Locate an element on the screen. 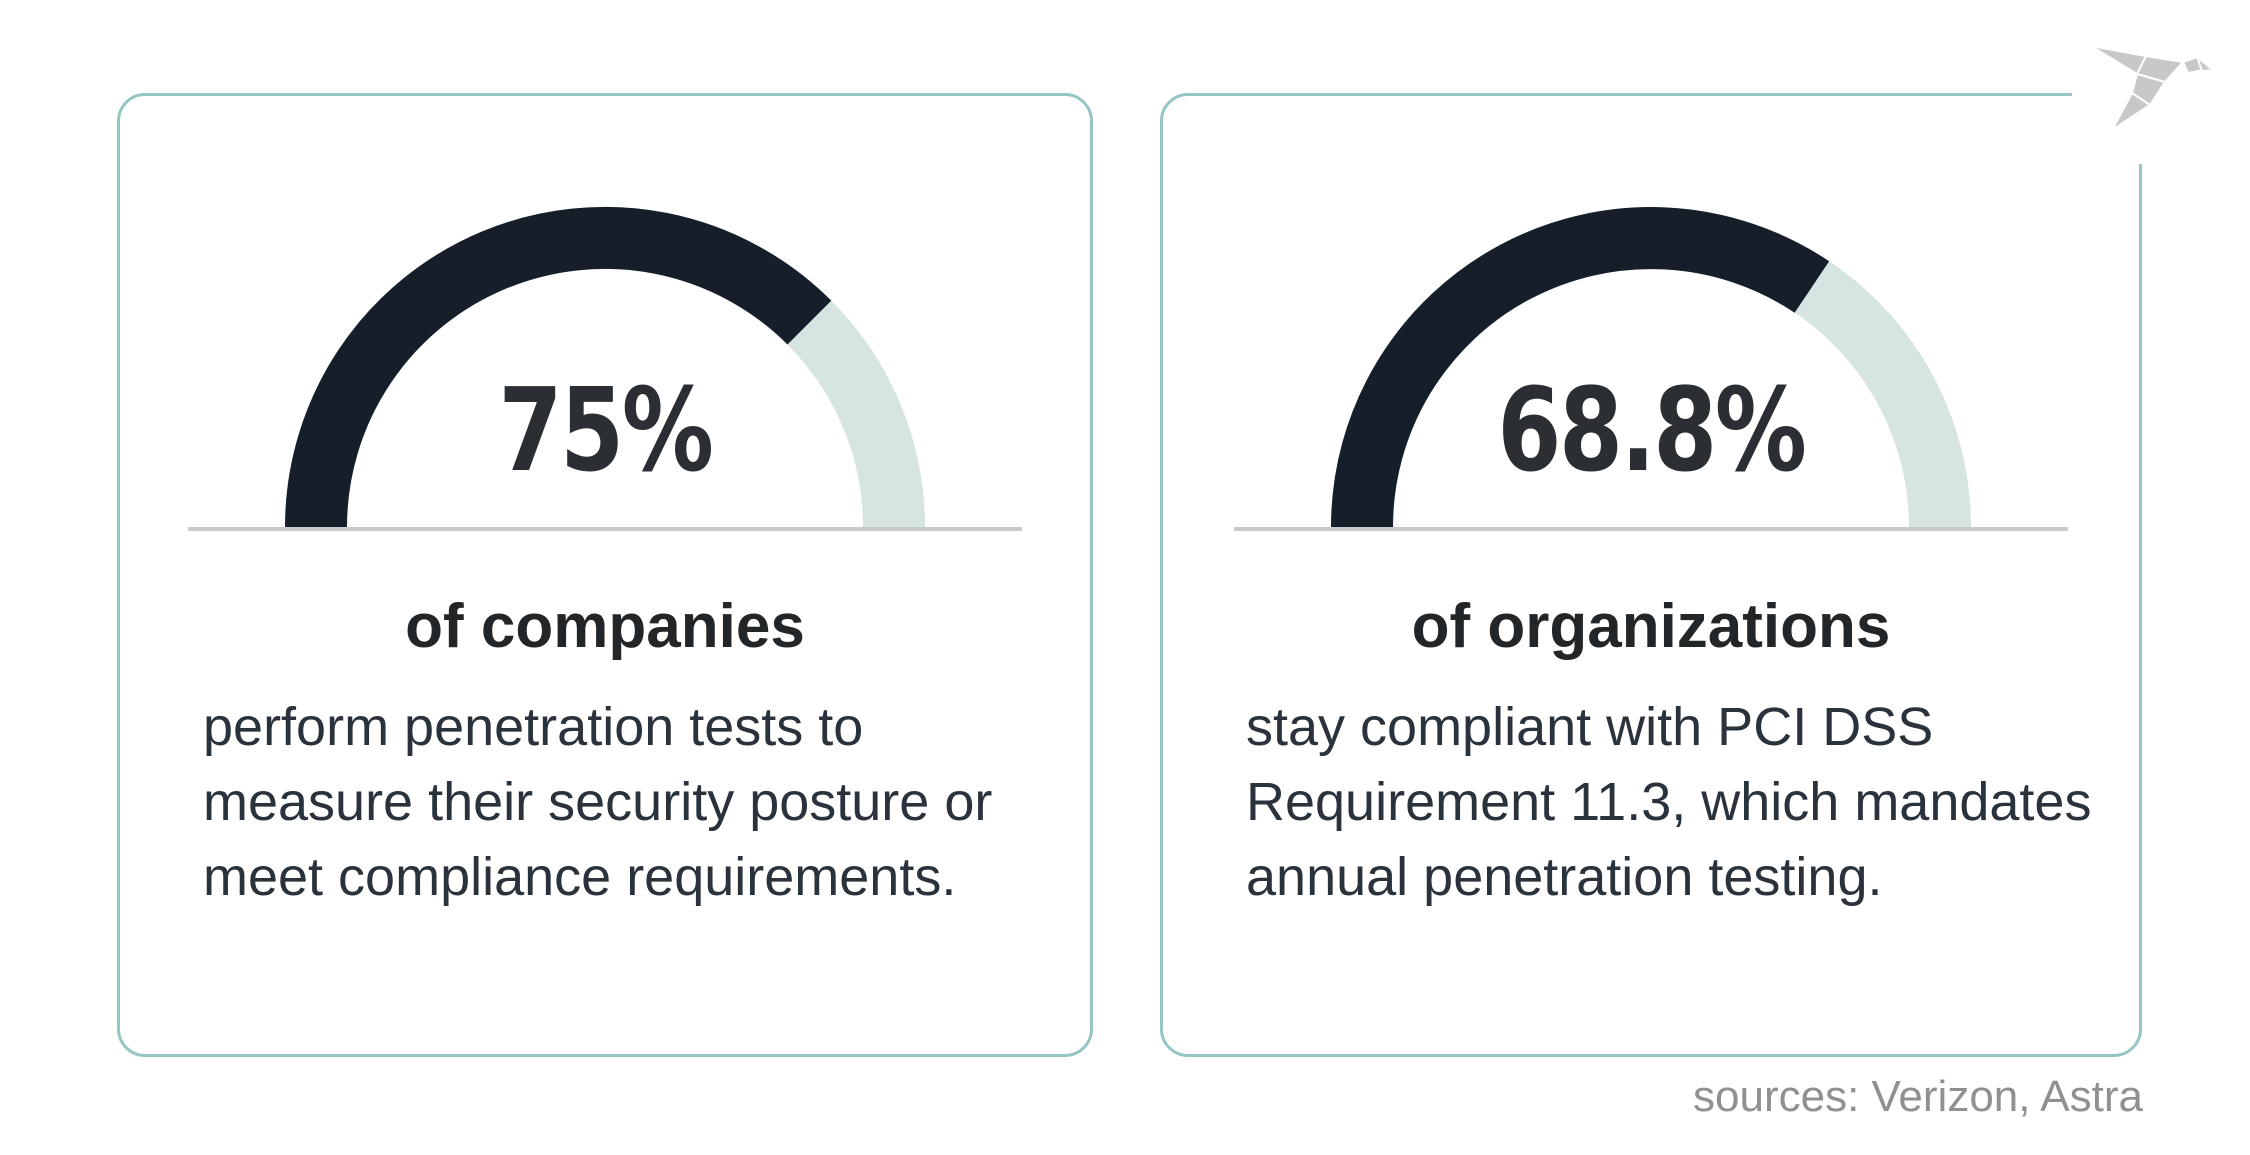 This screenshot has height=1155, width=2250. gauge-percent-label: 68.8% is located at coordinates (1652, 431).